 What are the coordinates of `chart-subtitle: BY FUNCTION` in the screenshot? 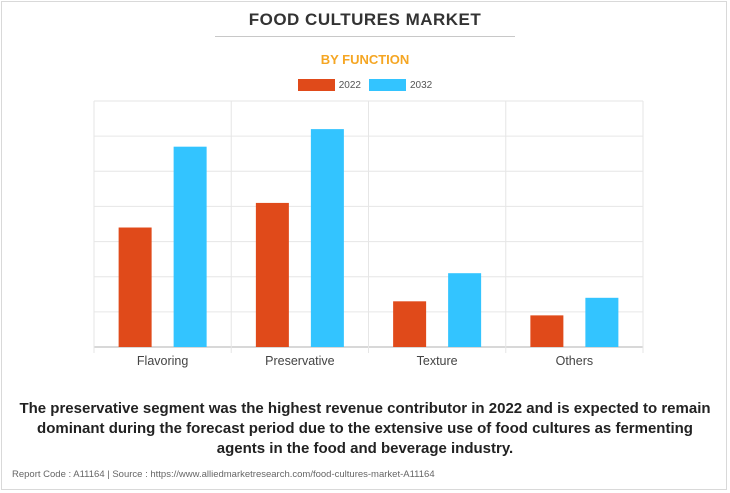 It's located at (365, 59).